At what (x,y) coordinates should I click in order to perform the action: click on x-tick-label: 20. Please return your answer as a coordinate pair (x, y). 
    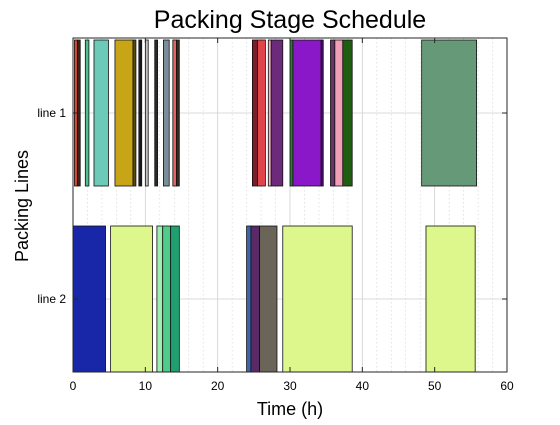
    Looking at the image, I should click on (218, 386).